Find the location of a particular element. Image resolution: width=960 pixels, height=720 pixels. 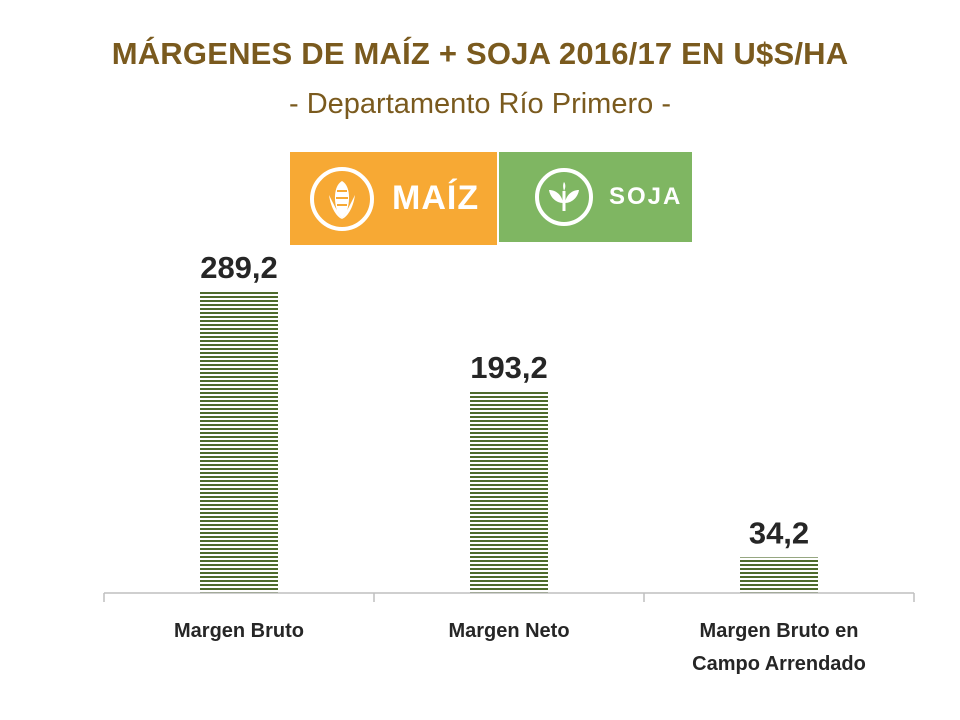

soja-logo: SOJA is located at coordinates (595, 197).